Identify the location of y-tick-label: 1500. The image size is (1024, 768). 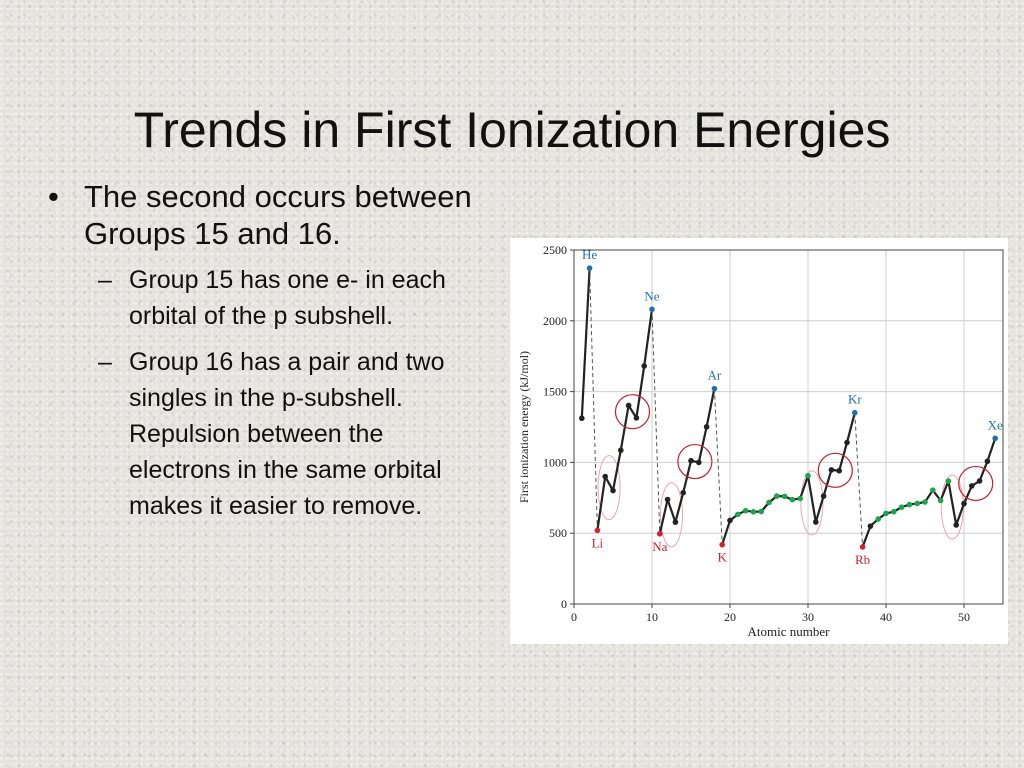
(555, 392).